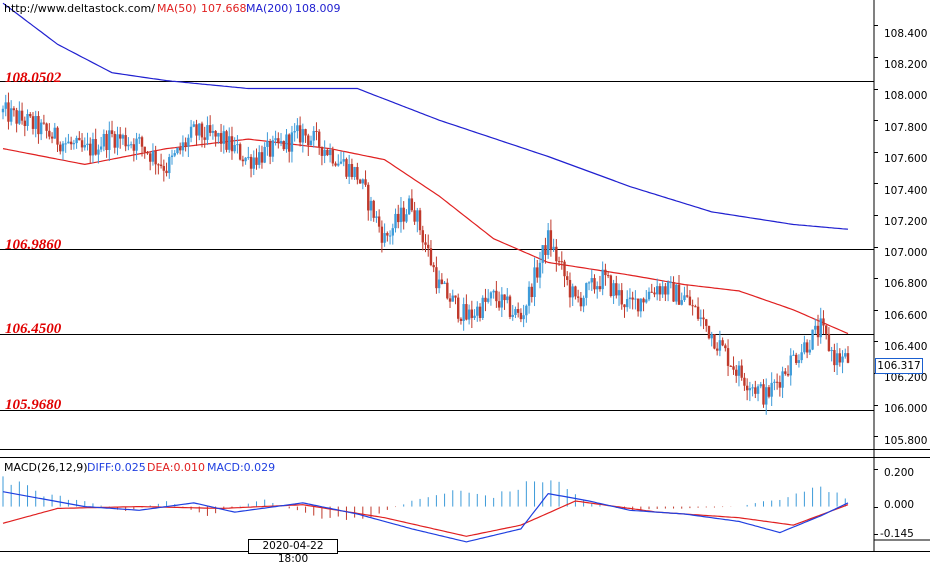 This screenshot has width=930, height=566. What do you see at coordinates (899, 505) in the screenshot?
I see `macd-y-tick: 0.000` at bounding box center [899, 505].